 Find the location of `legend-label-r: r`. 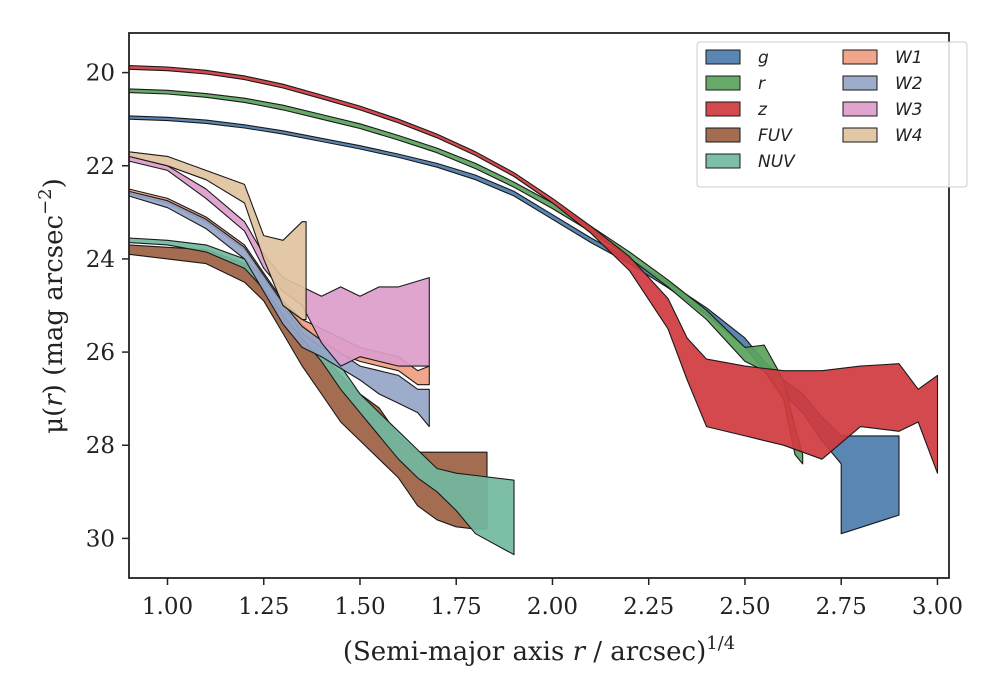

legend-label-r: r is located at coordinates (762, 84).